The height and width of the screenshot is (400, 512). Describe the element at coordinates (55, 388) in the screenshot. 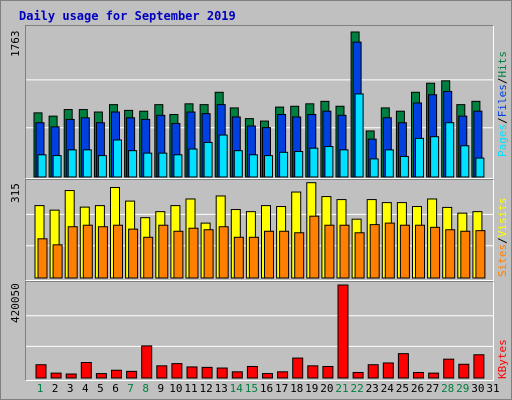

I see `x-tick-label: 2` at that location.